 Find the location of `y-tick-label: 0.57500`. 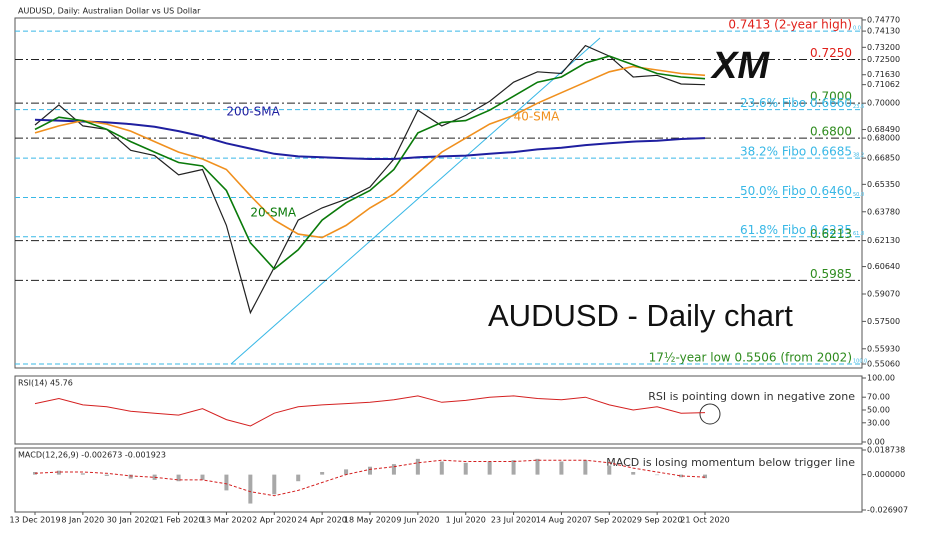

y-tick-label: 0.57500 is located at coordinates (883, 321).